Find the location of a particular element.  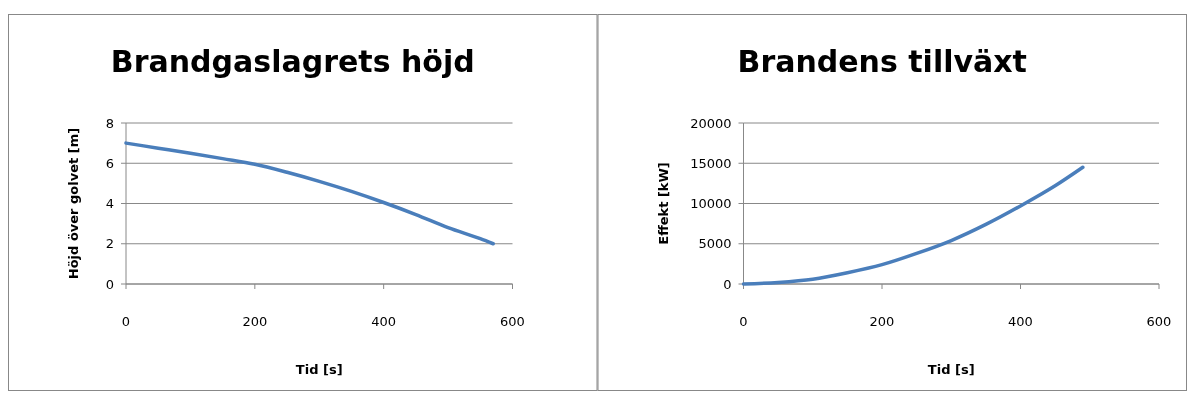

y-tick-label: 4 is located at coordinates (109, 204).